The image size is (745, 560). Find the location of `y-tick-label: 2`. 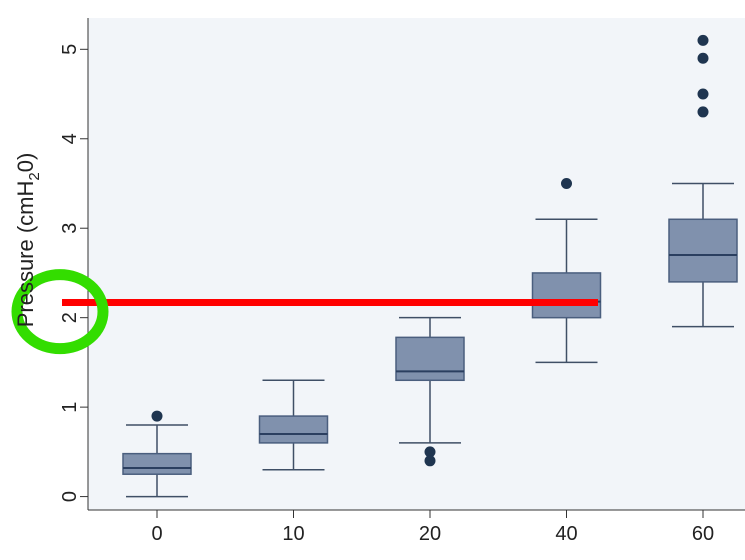

y-tick-label: 2 is located at coordinates (70, 317).